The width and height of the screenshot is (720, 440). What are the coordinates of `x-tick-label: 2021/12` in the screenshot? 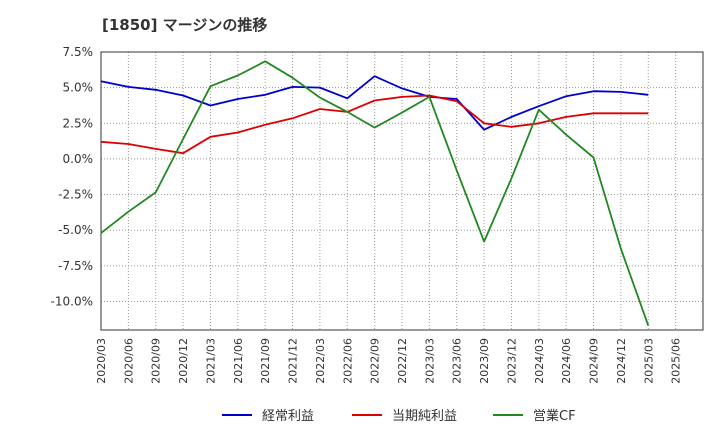 It's located at (293, 361).